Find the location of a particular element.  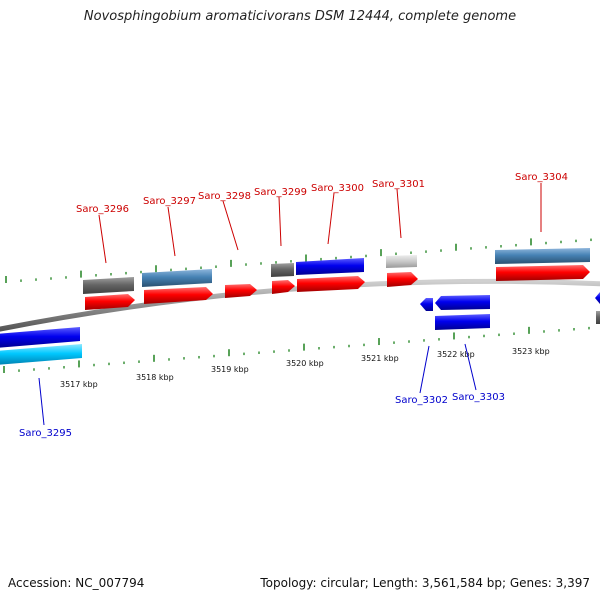

kbp-label-3521: 3521 kbp is located at coordinates (380, 358).